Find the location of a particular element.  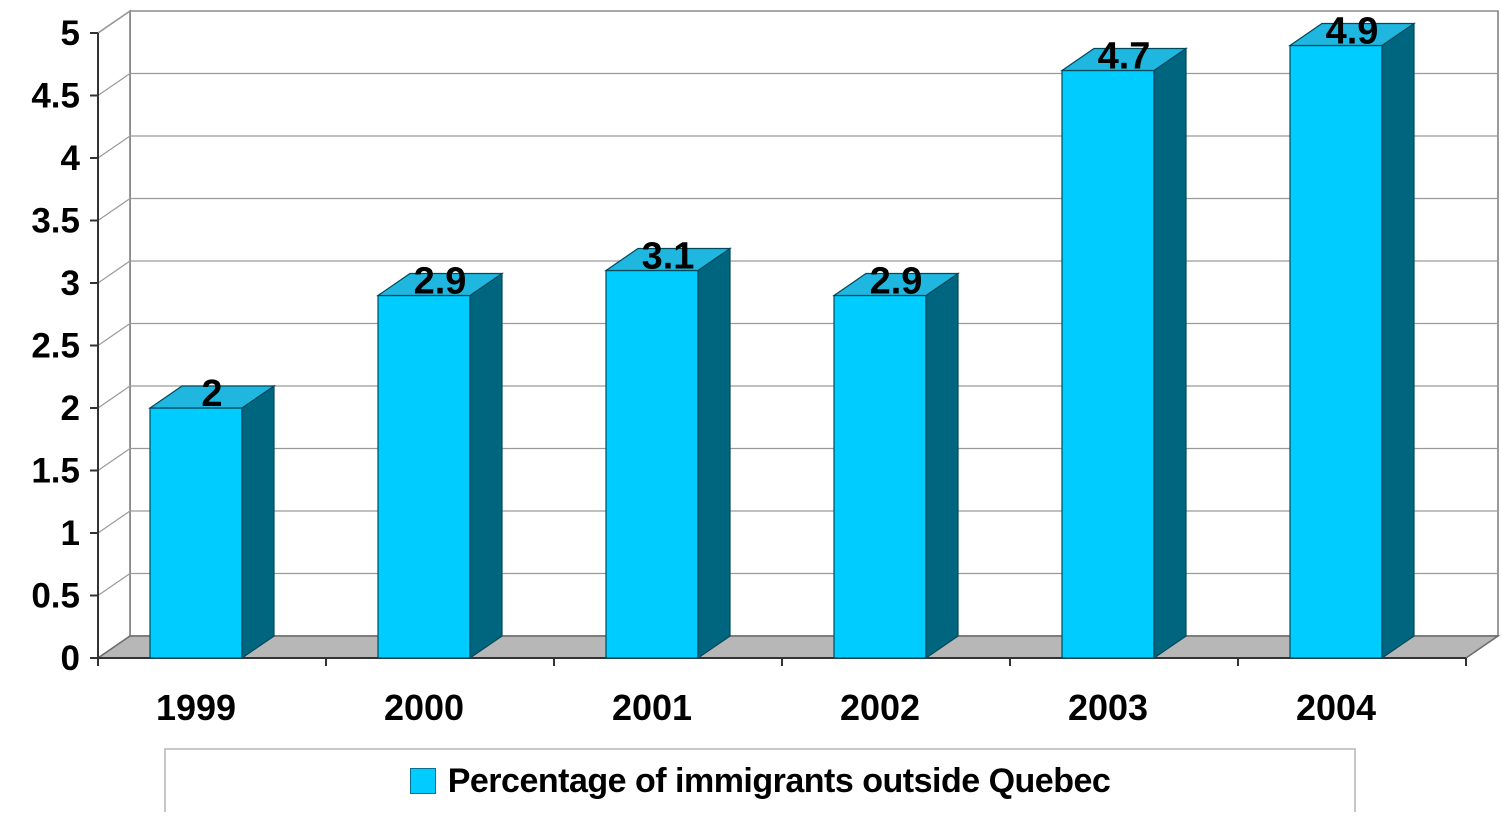

floor-plane is located at coordinates (798, 647).